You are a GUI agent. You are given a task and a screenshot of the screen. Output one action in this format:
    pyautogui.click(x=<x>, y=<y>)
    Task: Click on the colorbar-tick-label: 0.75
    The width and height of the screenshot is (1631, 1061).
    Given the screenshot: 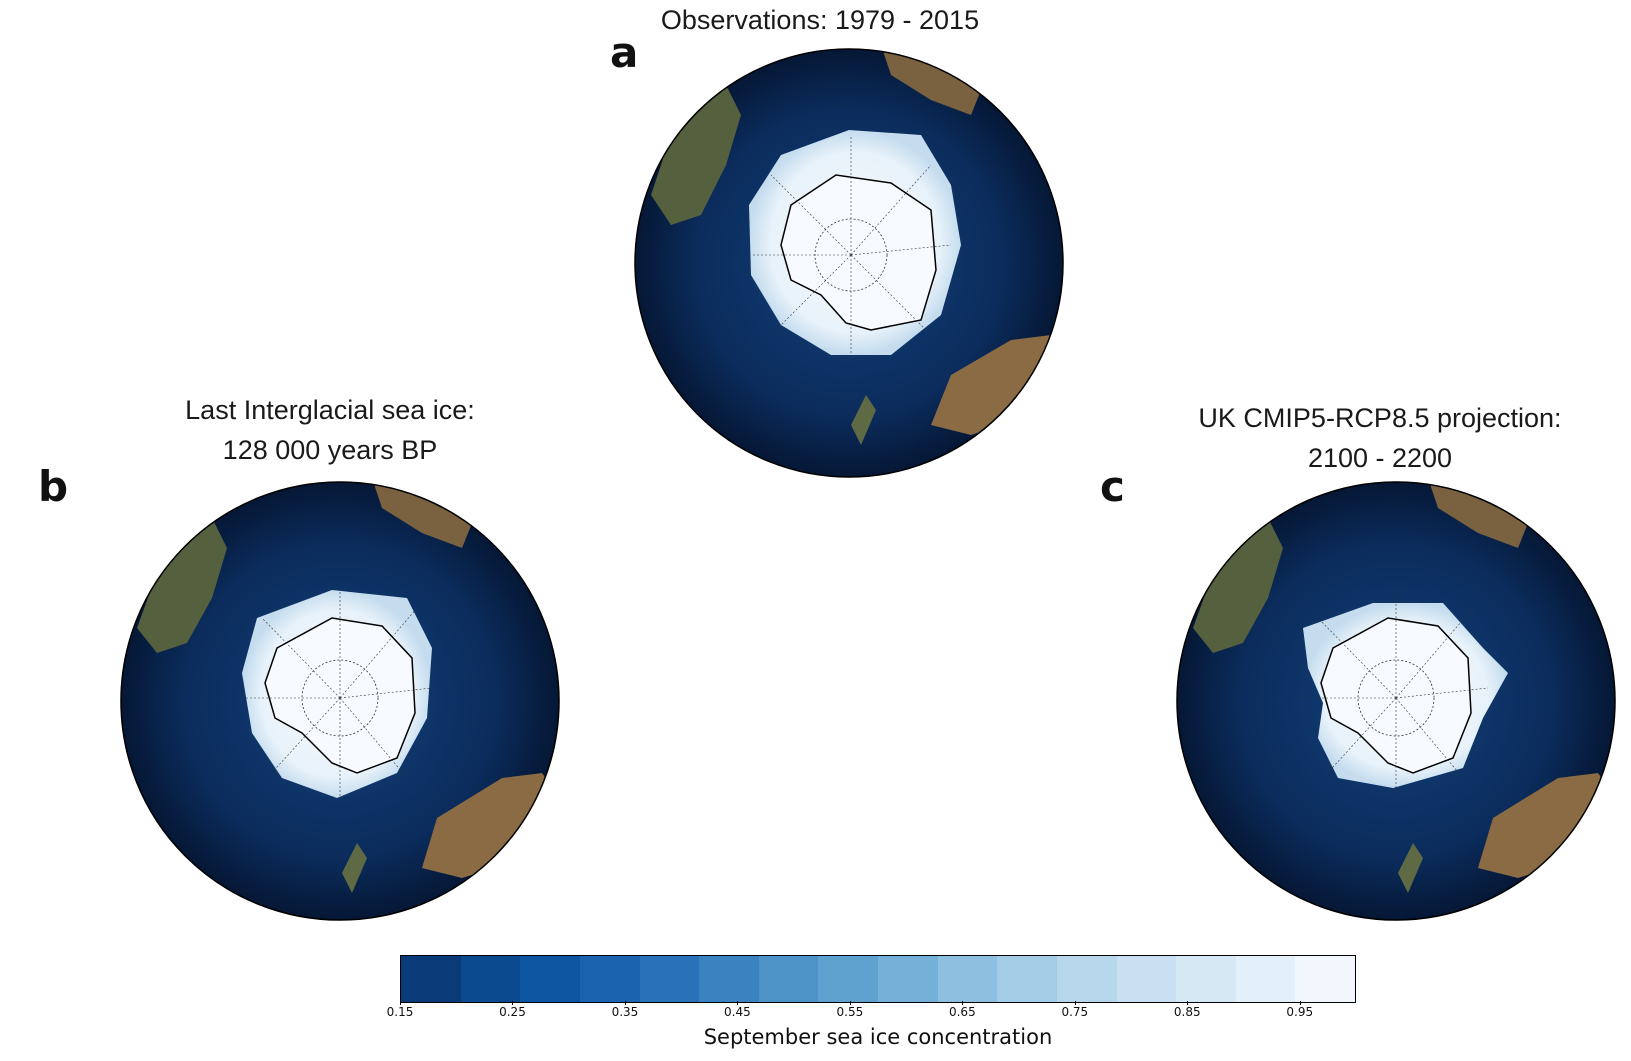 What is the action you would take?
    pyautogui.click(x=1075, y=1012)
    